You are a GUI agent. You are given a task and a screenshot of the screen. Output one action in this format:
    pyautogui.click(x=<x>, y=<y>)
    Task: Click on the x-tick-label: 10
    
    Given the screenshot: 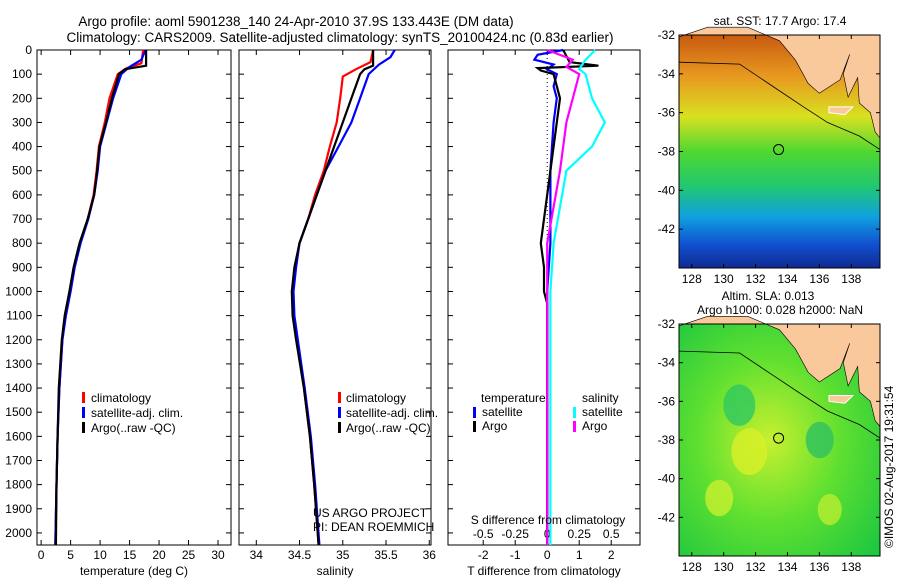 What is the action you would take?
    pyautogui.click(x=100, y=555)
    